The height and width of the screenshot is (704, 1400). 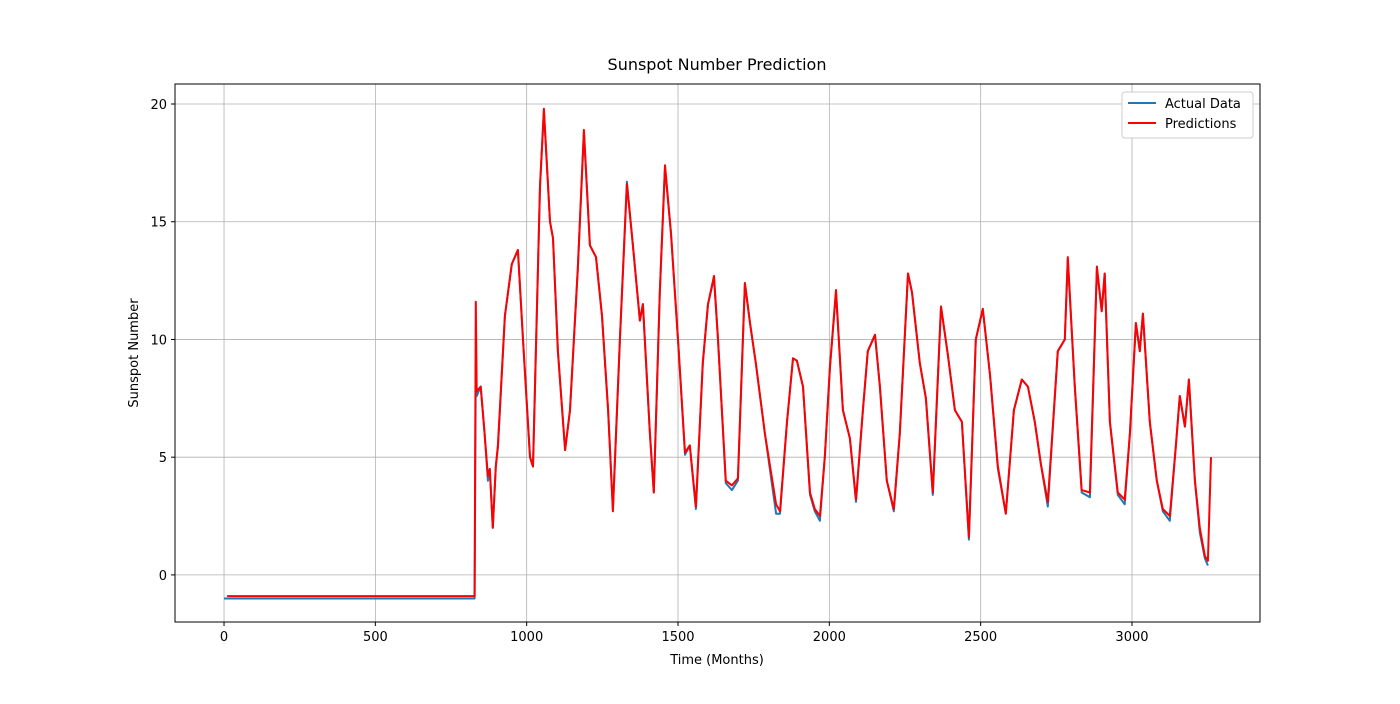 What do you see at coordinates (829, 637) in the screenshot?
I see `x-tick-label: 2000` at bounding box center [829, 637].